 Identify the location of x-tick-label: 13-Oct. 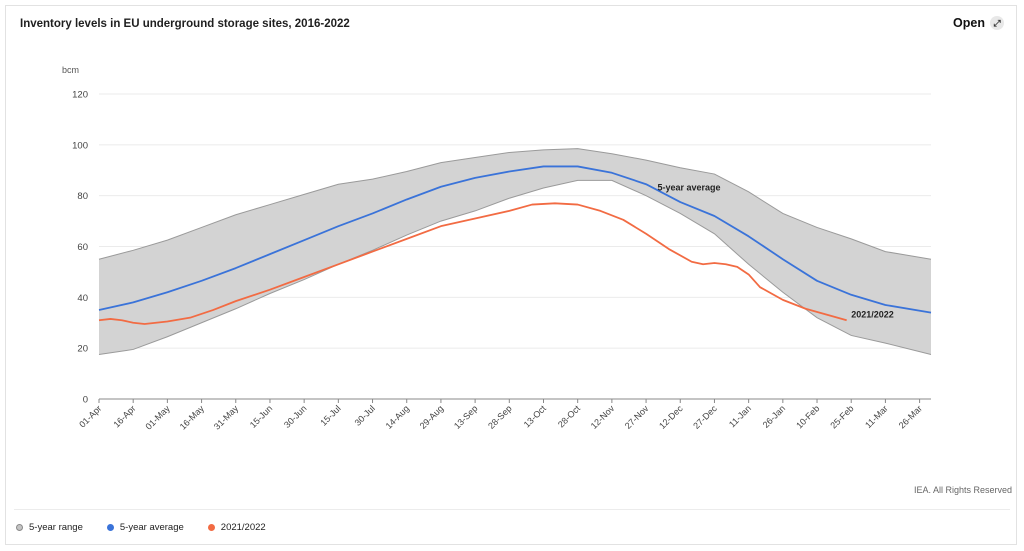
(535, 416).